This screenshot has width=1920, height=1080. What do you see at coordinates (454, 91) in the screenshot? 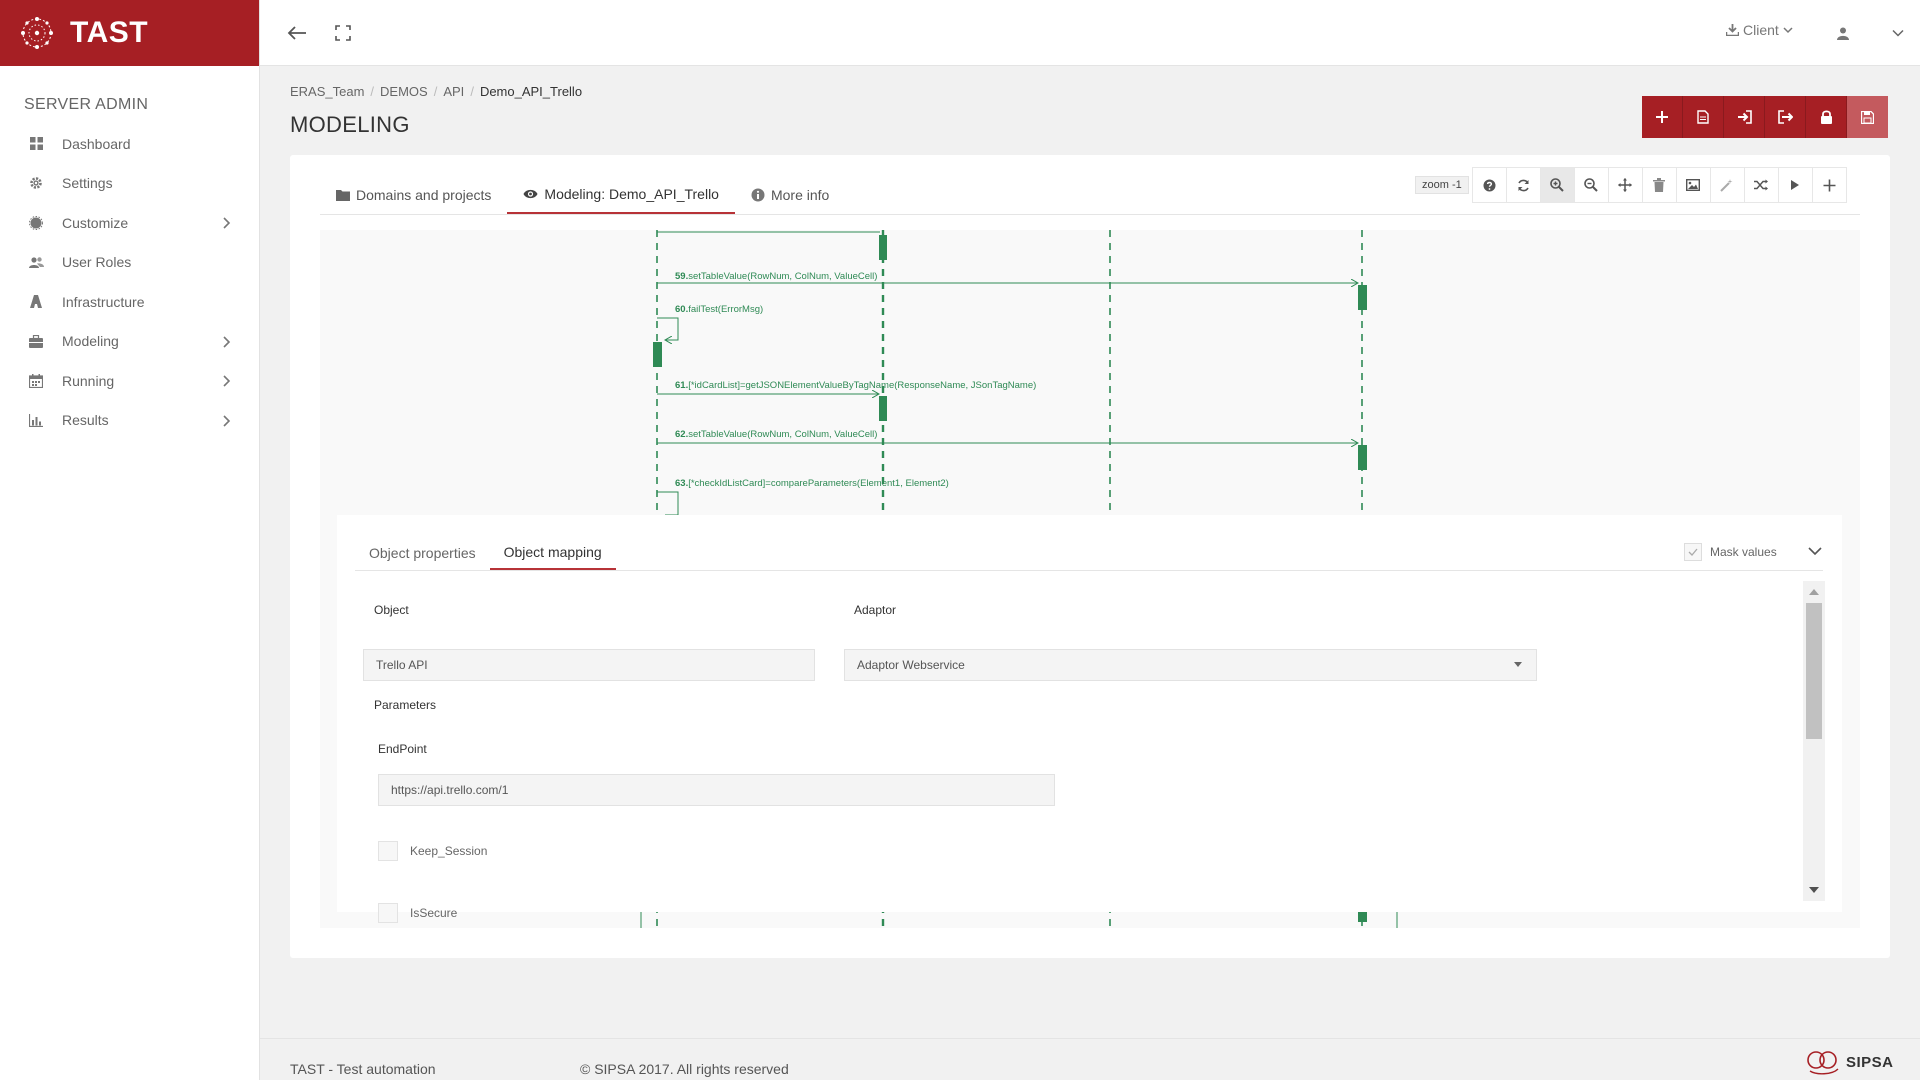
I see `breadcrumb-item: API` at bounding box center [454, 91].